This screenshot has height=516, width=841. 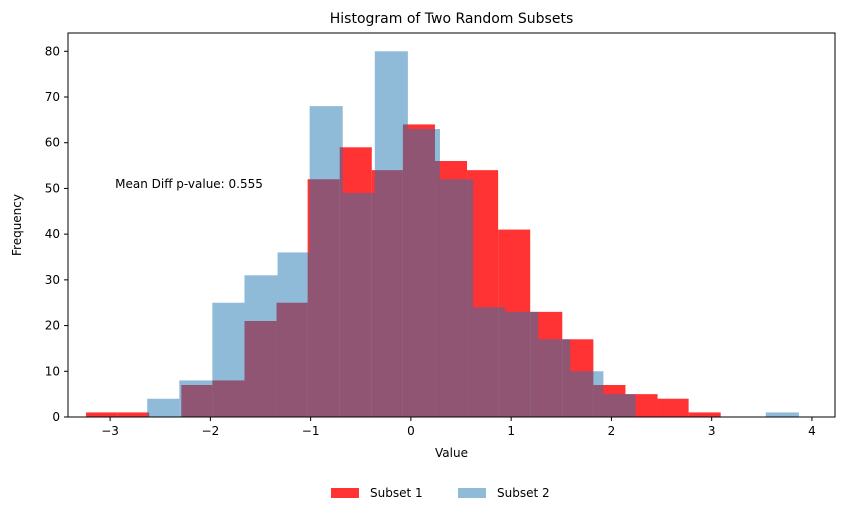 What do you see at coordinates (211, 431) in the screenshot?
I see `x-tick-label: −2` at bounding box center [211, 431].